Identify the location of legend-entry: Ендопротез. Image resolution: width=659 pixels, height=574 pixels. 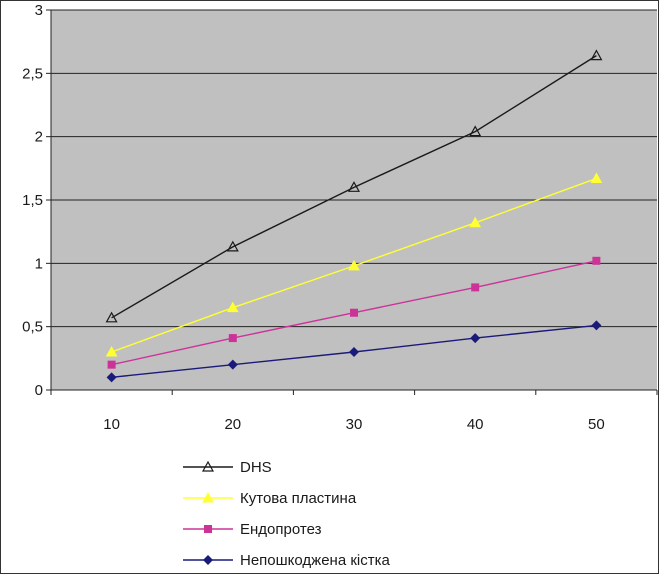
(252, 529).